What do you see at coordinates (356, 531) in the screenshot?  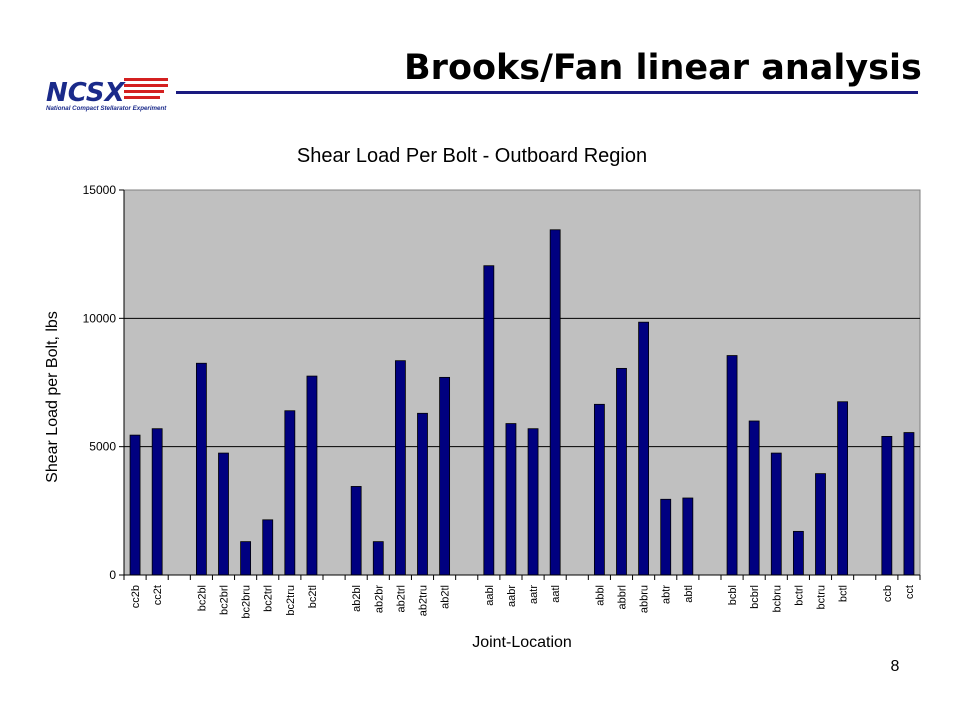 I see `bar-ab2bl` at bounding box center [356, 531].